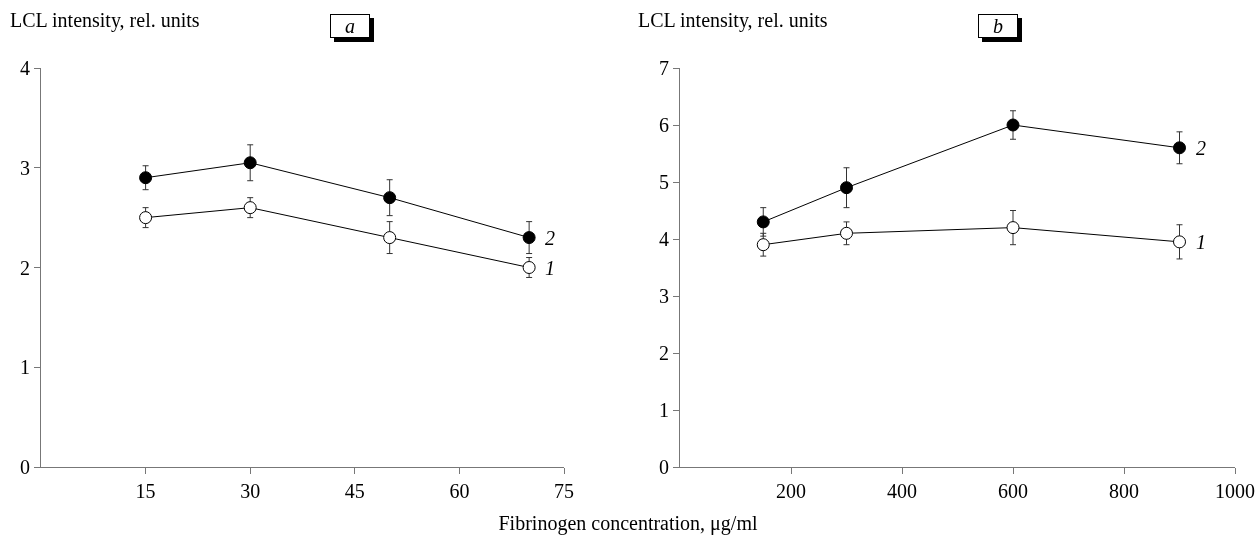 Image resolution: width=1256 pixels, height=541 pixels. I want to click on x-tick-label: 75, so click(564, 491).